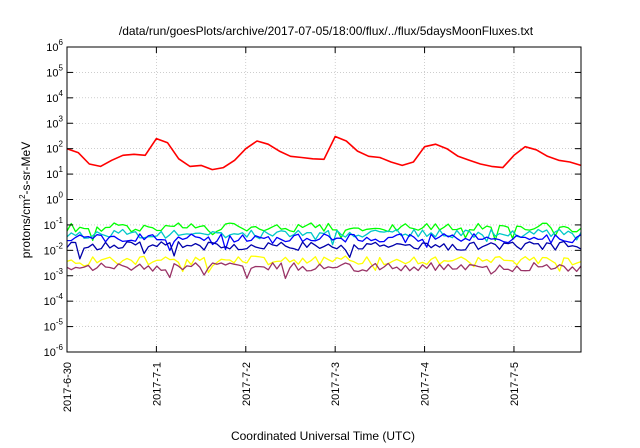  I want to click on x-tick-label: 2017-7-4, so click(426, 384).